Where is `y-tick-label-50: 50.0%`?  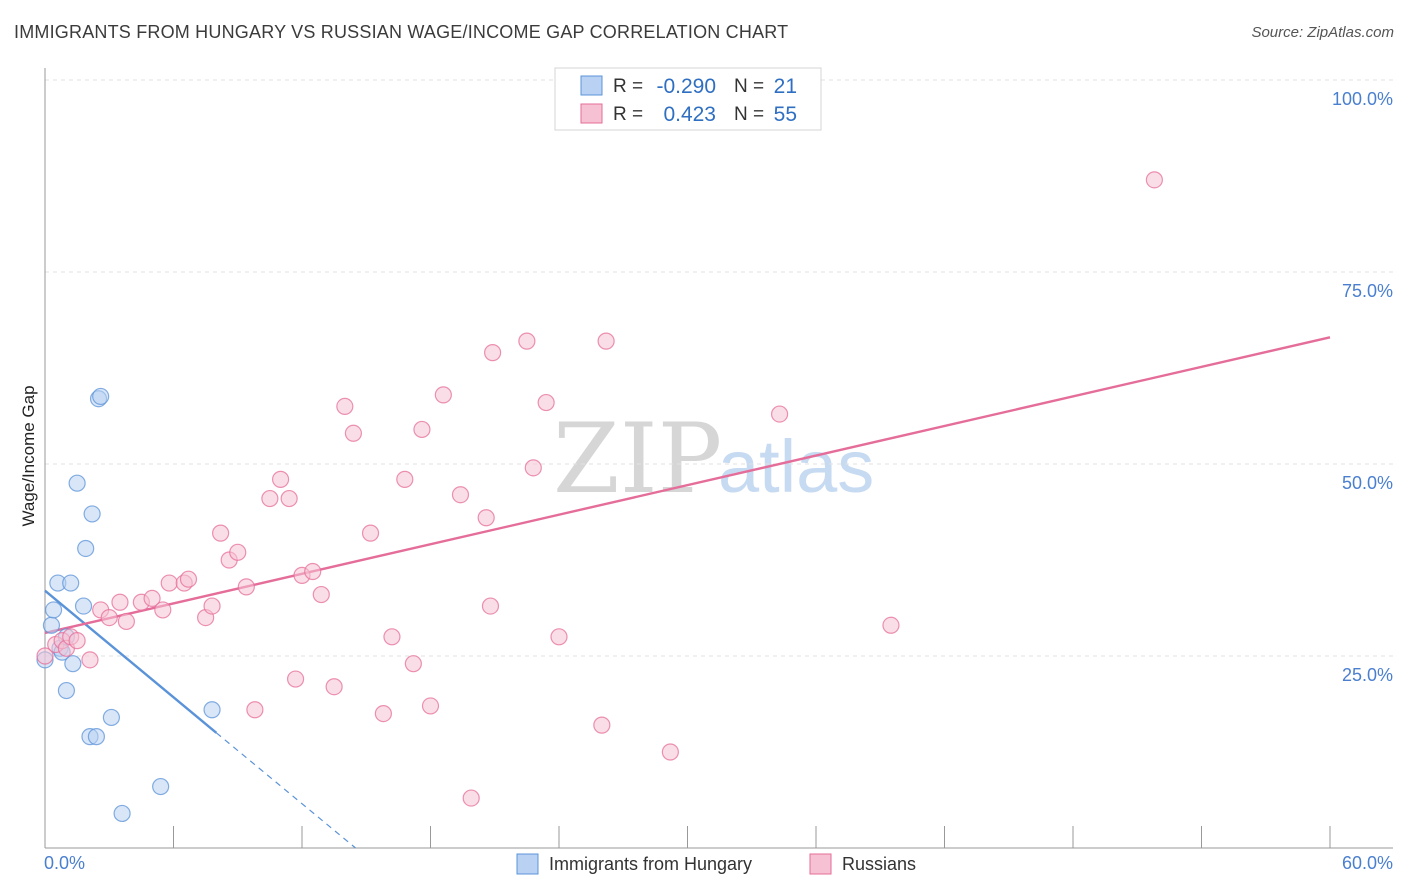
y-tick-label-50: 50.0% is located at coordinates (1367, 483).